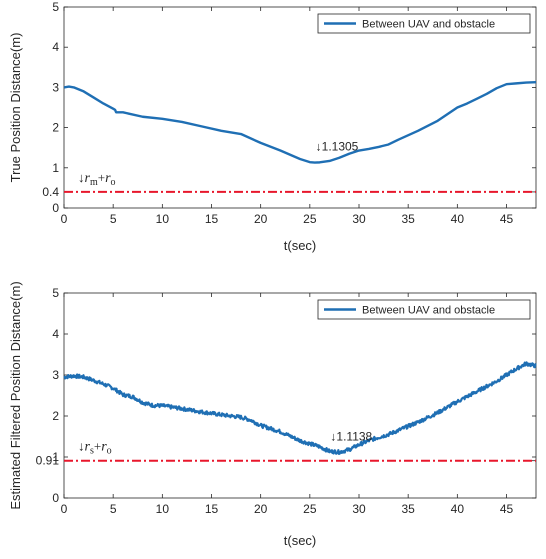 This screenshot has width=546, height=559. I want to click on threshold-label-part: m, so click(94, 182).